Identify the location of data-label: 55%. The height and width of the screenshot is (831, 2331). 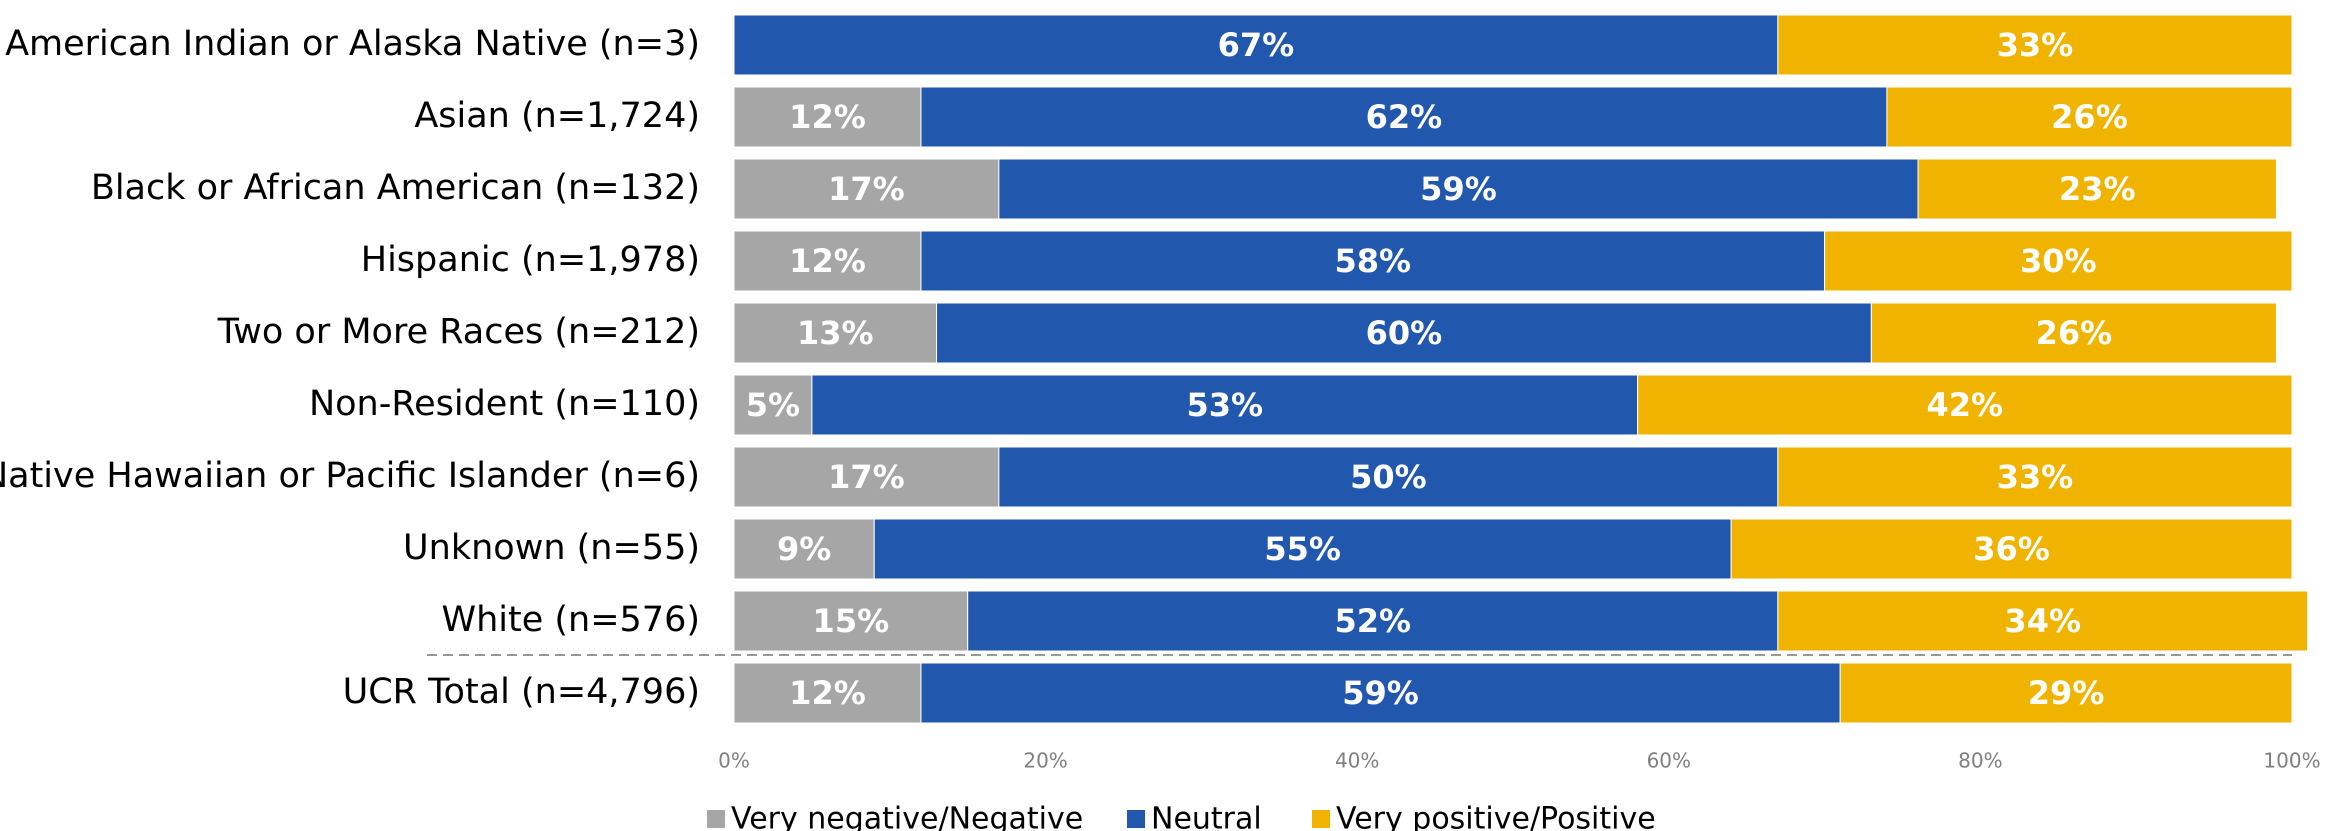
(1302, 549).